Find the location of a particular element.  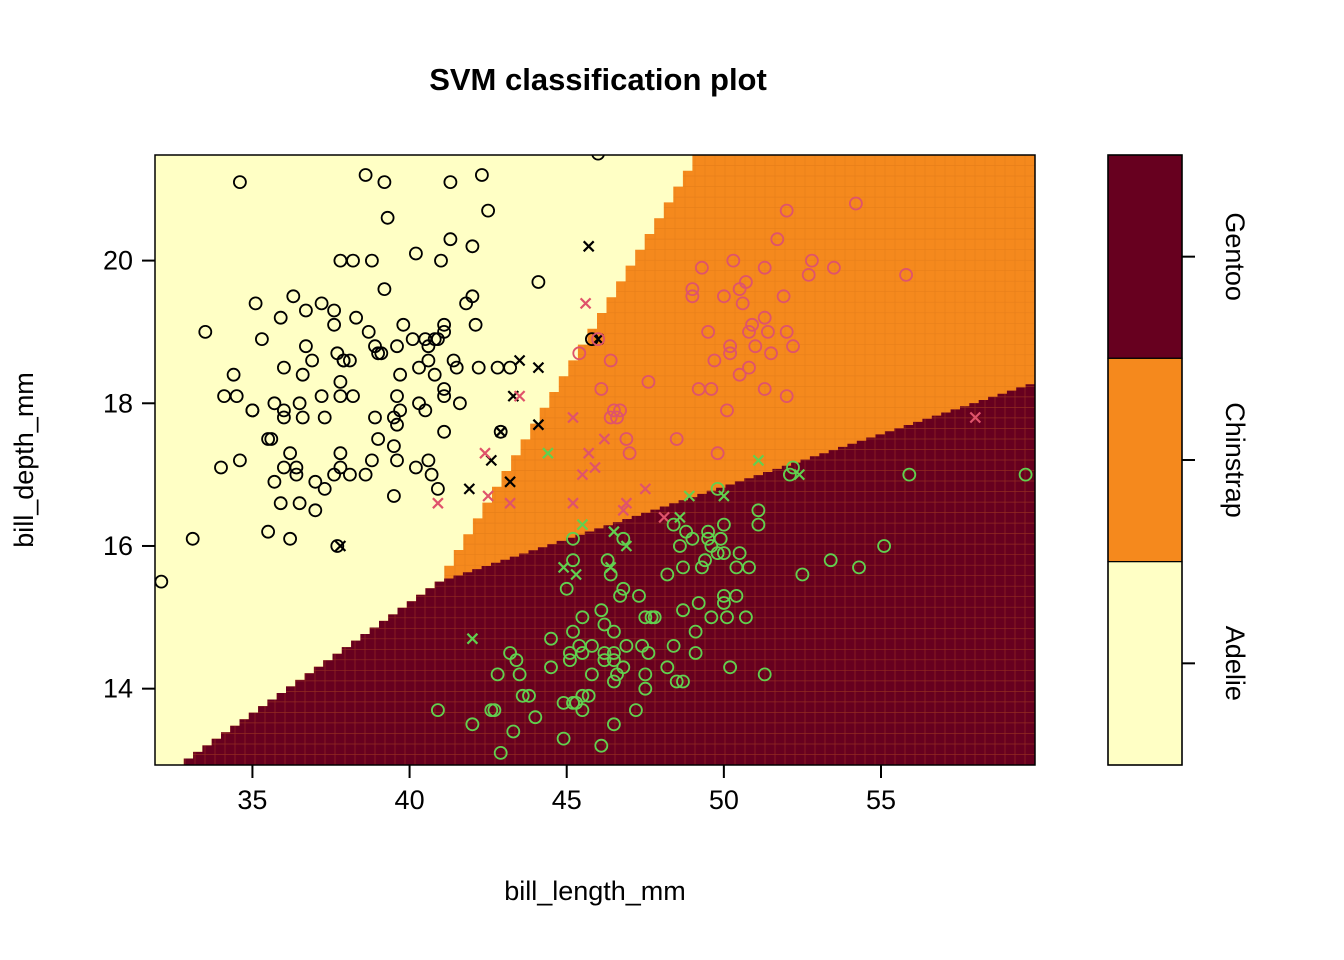

legend-label-gentoo: Gentoo is located at coordinates (1235, 256).